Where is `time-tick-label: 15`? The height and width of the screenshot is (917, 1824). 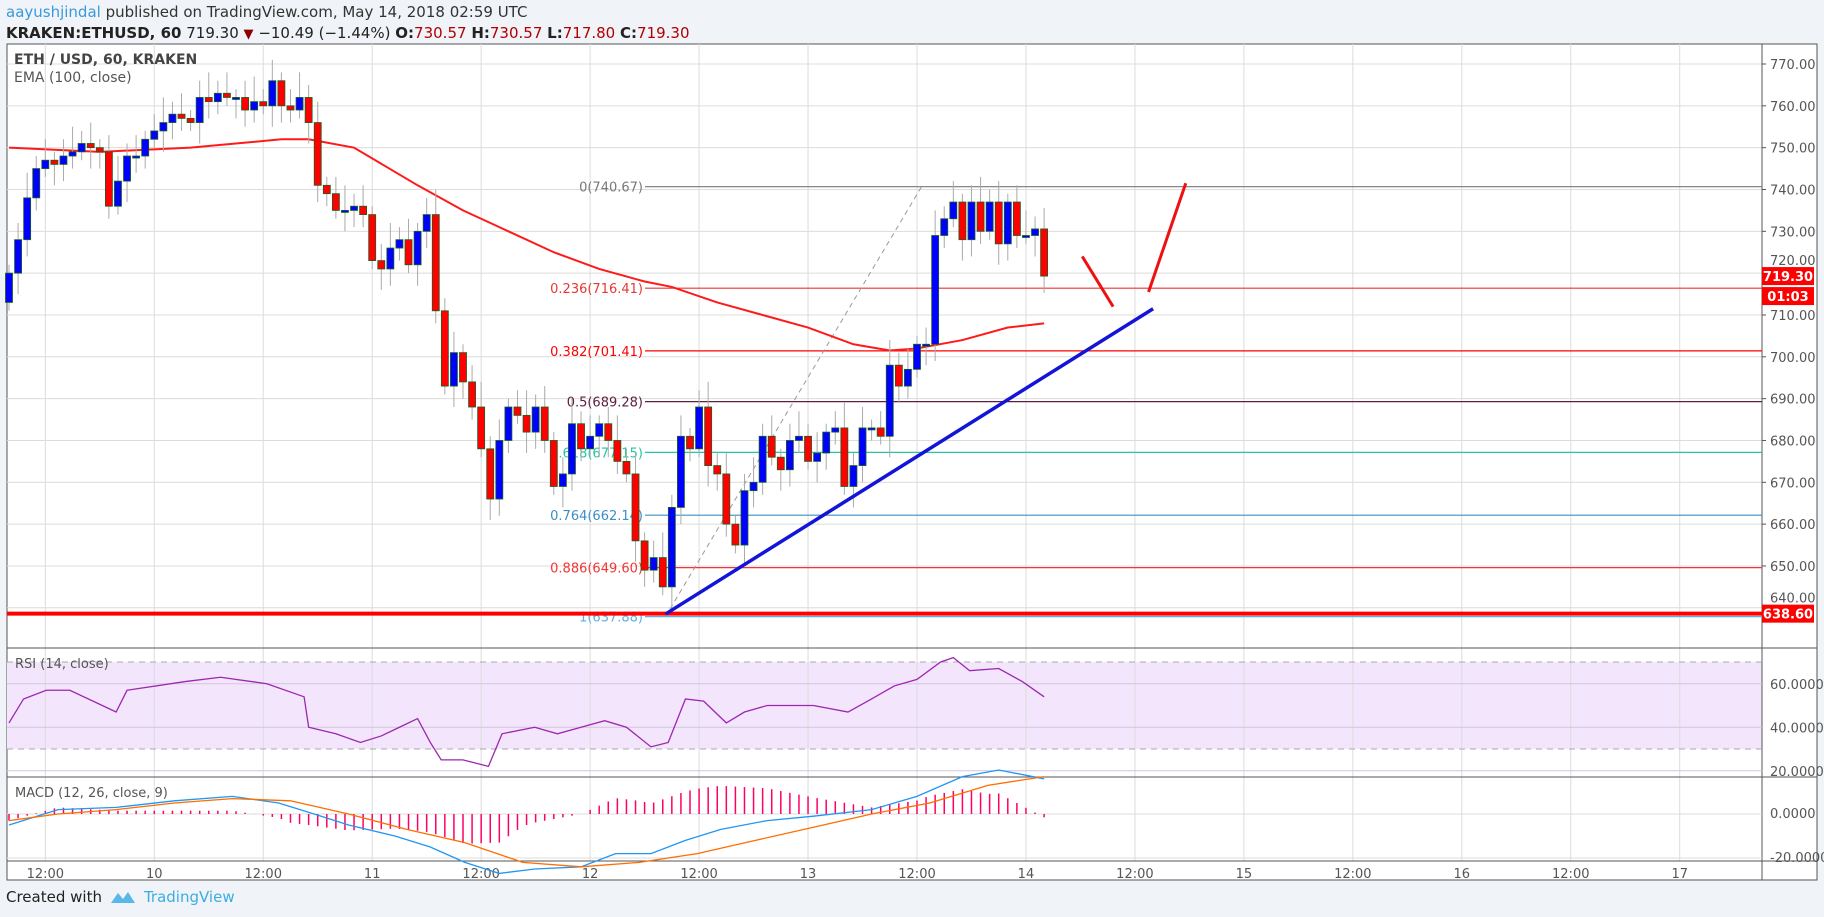
time-tick-label: 15 is located at coordinates (1244, 874).